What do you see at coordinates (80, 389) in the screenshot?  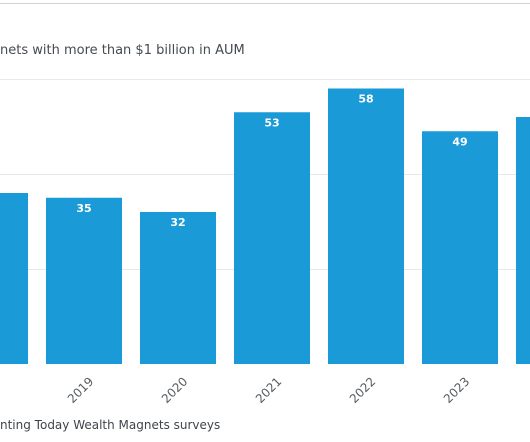 I see `x-tick-label: 2019` at bounding box center [80, 389].